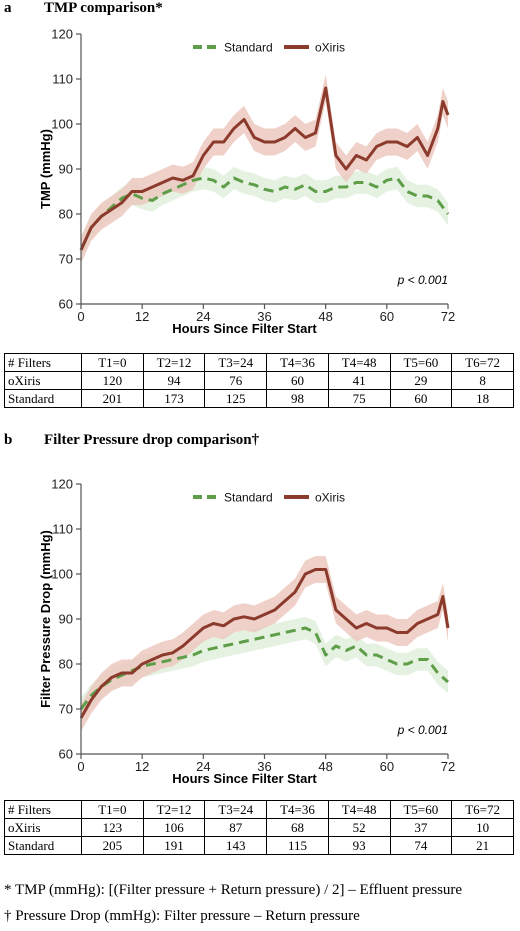  What do you see at coordinates (482, 827) in the screenshot?
I see `table-cell: 10` at bounding box center [482, 827].